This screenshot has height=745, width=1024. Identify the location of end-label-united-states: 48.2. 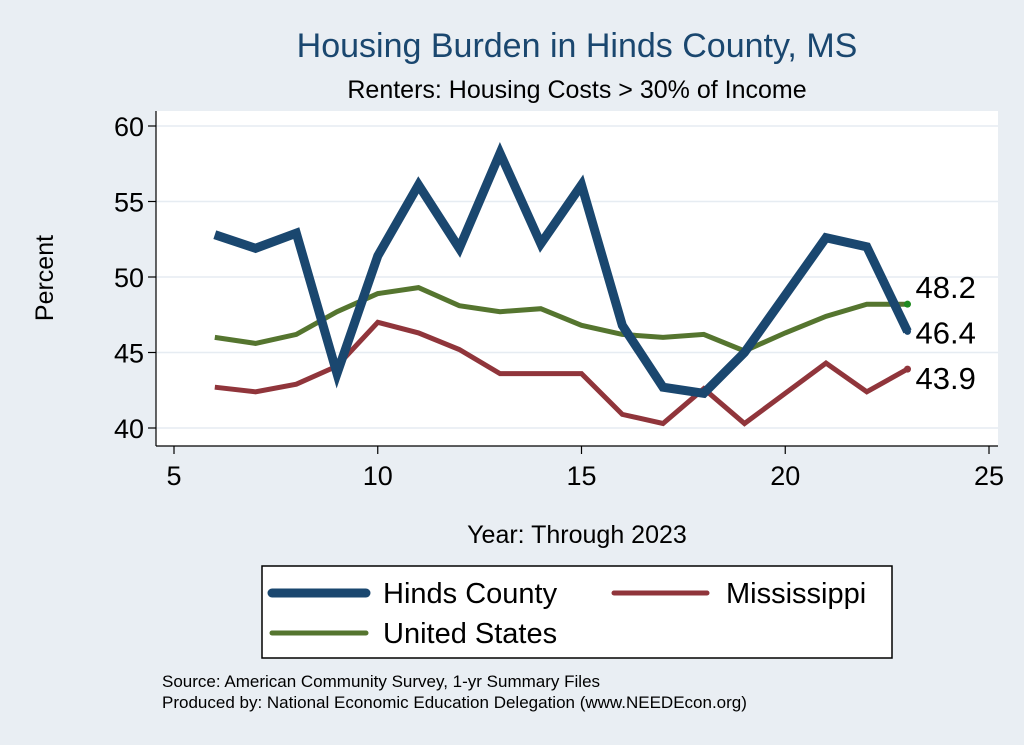
(946, 287).